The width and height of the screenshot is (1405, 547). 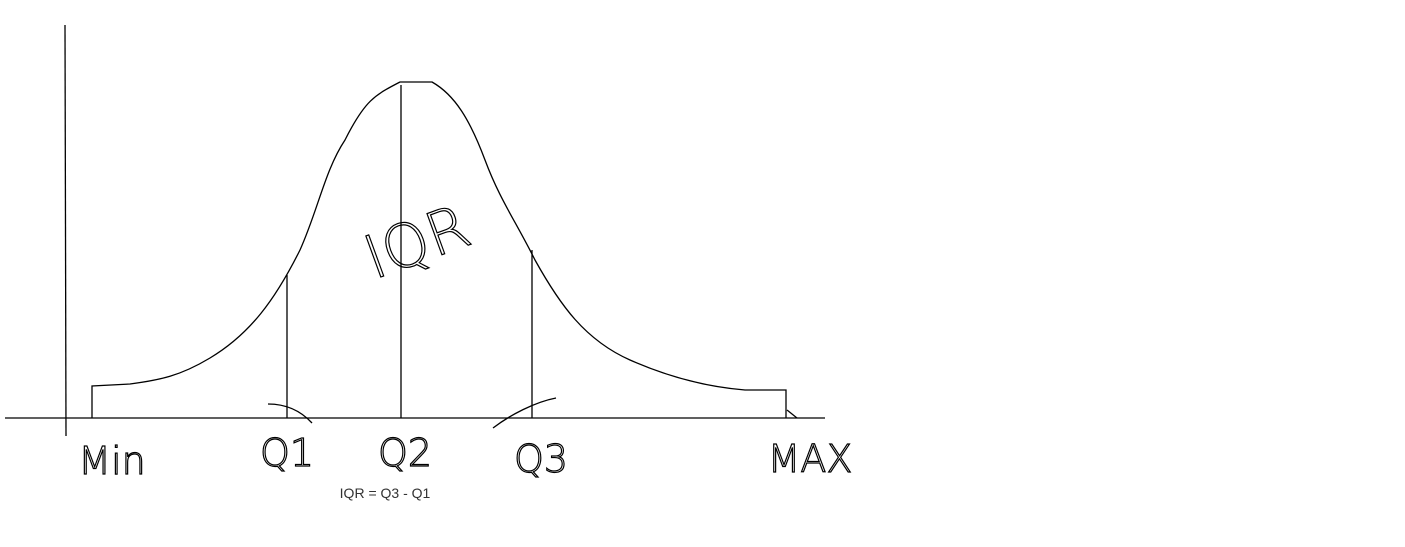 What do you see at coordinates (65, 230) in the screenshot?
I see `y-axis` at bounding box center [65, 230].